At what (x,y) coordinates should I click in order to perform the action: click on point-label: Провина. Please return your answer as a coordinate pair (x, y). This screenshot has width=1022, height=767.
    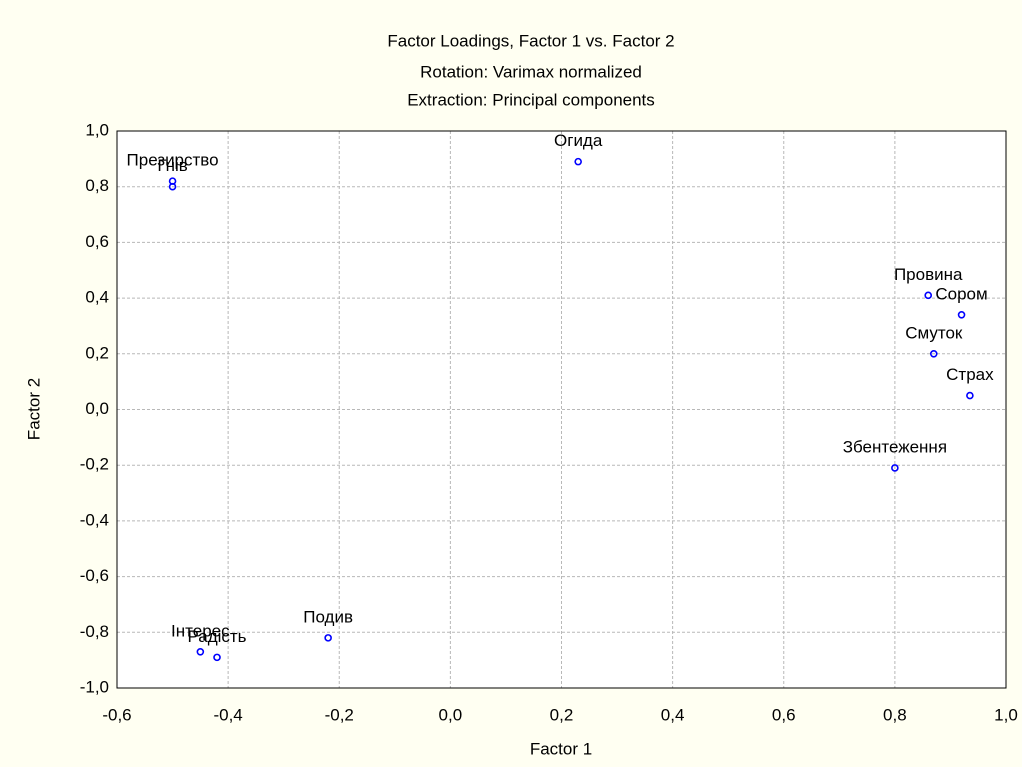
    Looking at the image, I should click on (928, 274).